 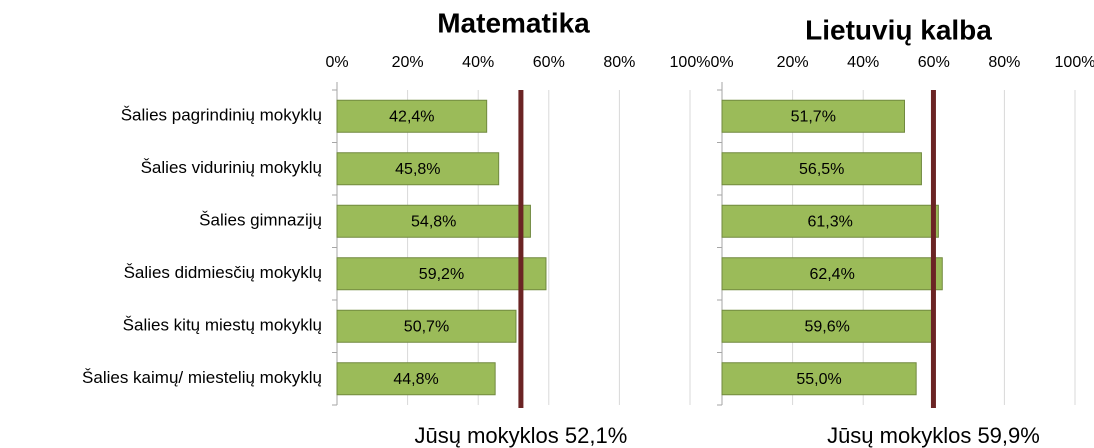 I want to click on category-label: Šalies pagrindinių mokyklų, so click(x=221, y=115).